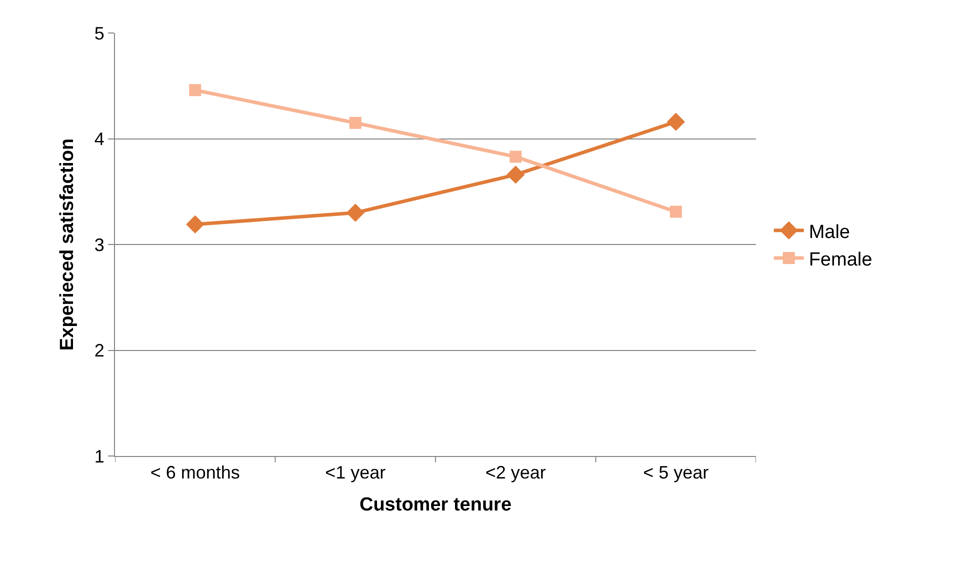  Describe the element at coordinates (435, 505) in the screenshot. I see `x-axis-title: Customer tenure` at that location.